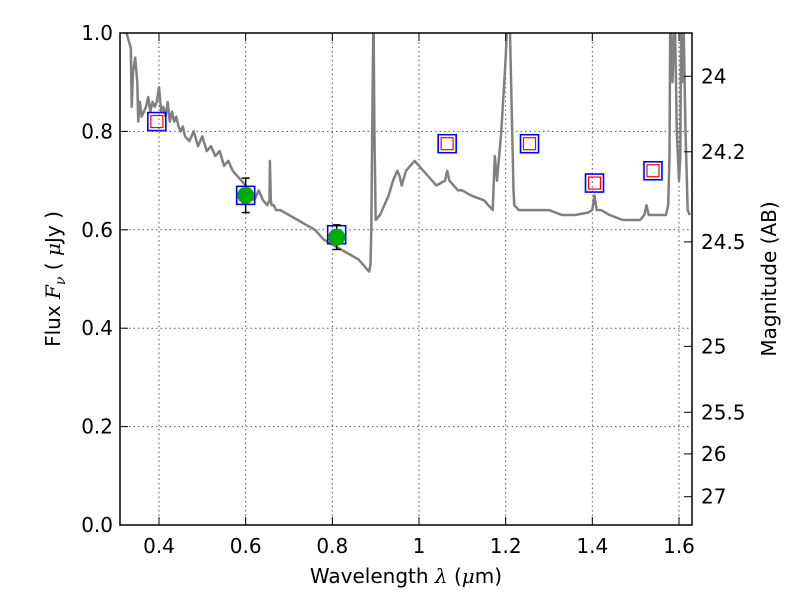  Describe the element at coordinates (723, 152) in the screenshot. I see `mag-tick-label: 24.2` at that location.